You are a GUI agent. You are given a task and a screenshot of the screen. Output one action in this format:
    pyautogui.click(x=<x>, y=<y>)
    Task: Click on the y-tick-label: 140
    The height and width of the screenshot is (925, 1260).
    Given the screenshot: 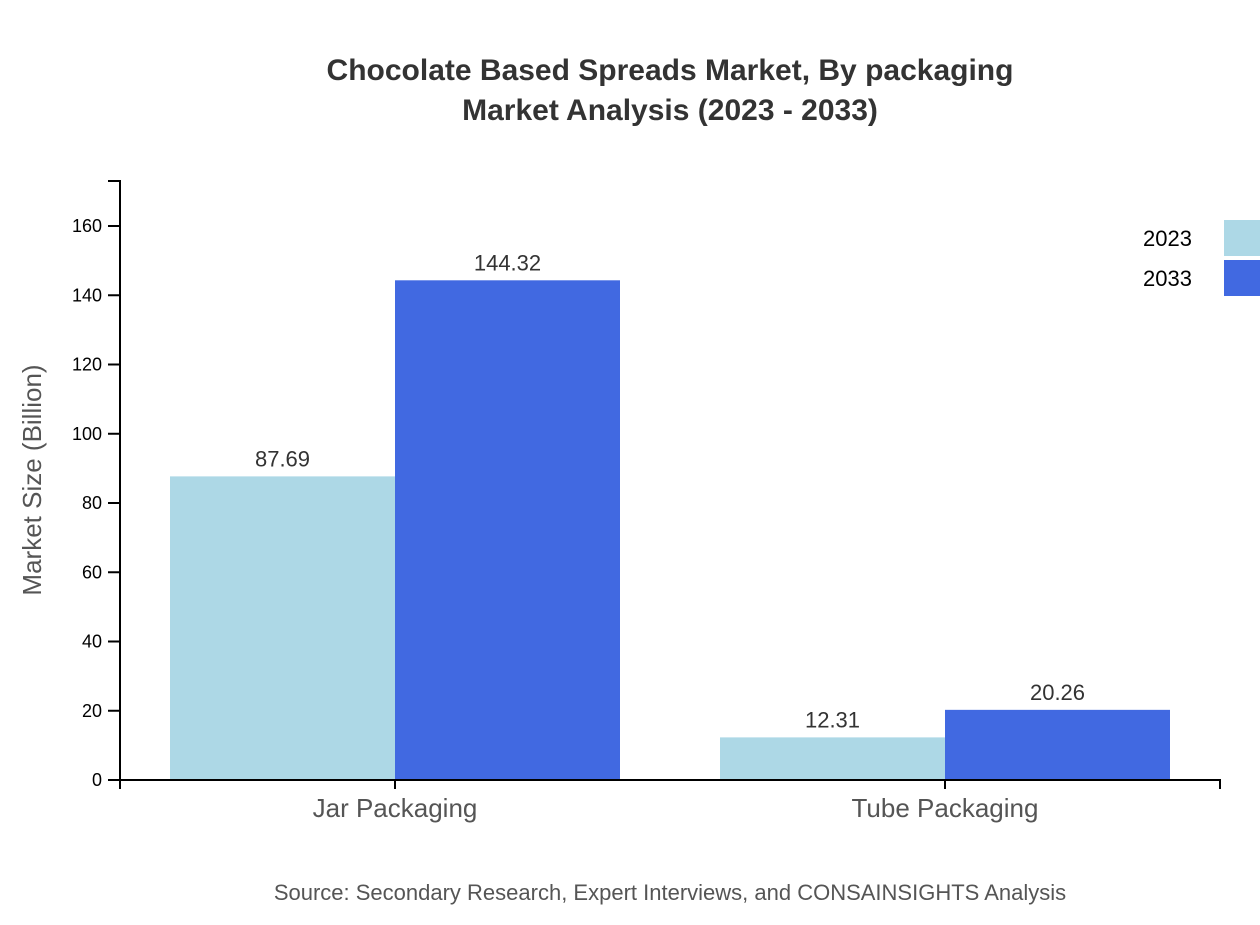 What is the action you would take?
    pyautogui.click(x=87, y=295)
    